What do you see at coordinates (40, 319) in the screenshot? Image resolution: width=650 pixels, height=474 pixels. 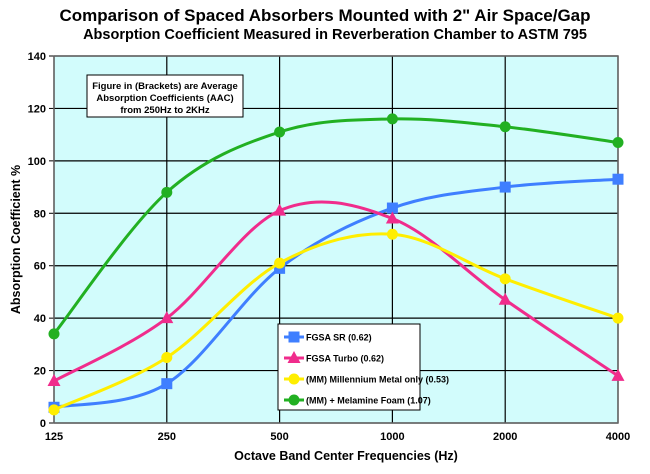 I see `y-tick-label: 40` at bounding box center [40, 319].